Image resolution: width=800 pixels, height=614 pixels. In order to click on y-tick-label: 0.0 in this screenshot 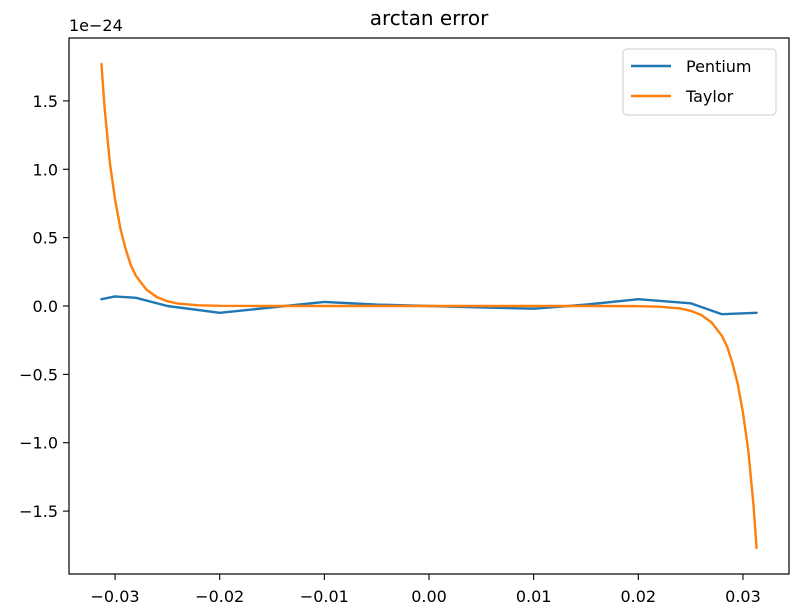, I will do `click(45, 306)`.